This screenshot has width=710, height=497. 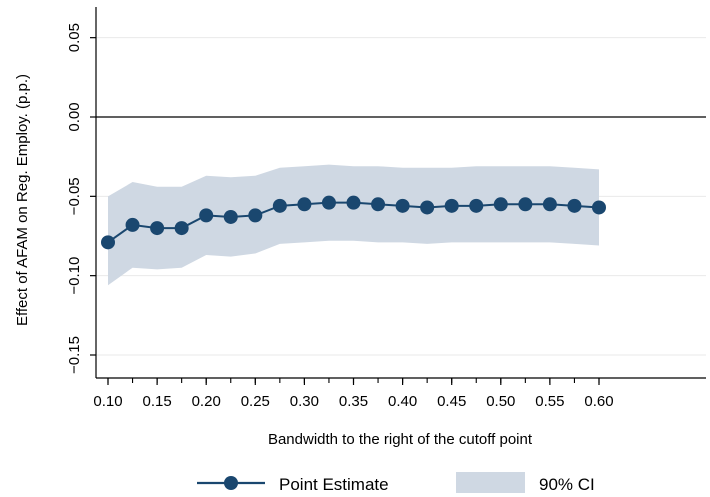 I want to click on y-tick-label: −0.05, so click(x=74, y=196).